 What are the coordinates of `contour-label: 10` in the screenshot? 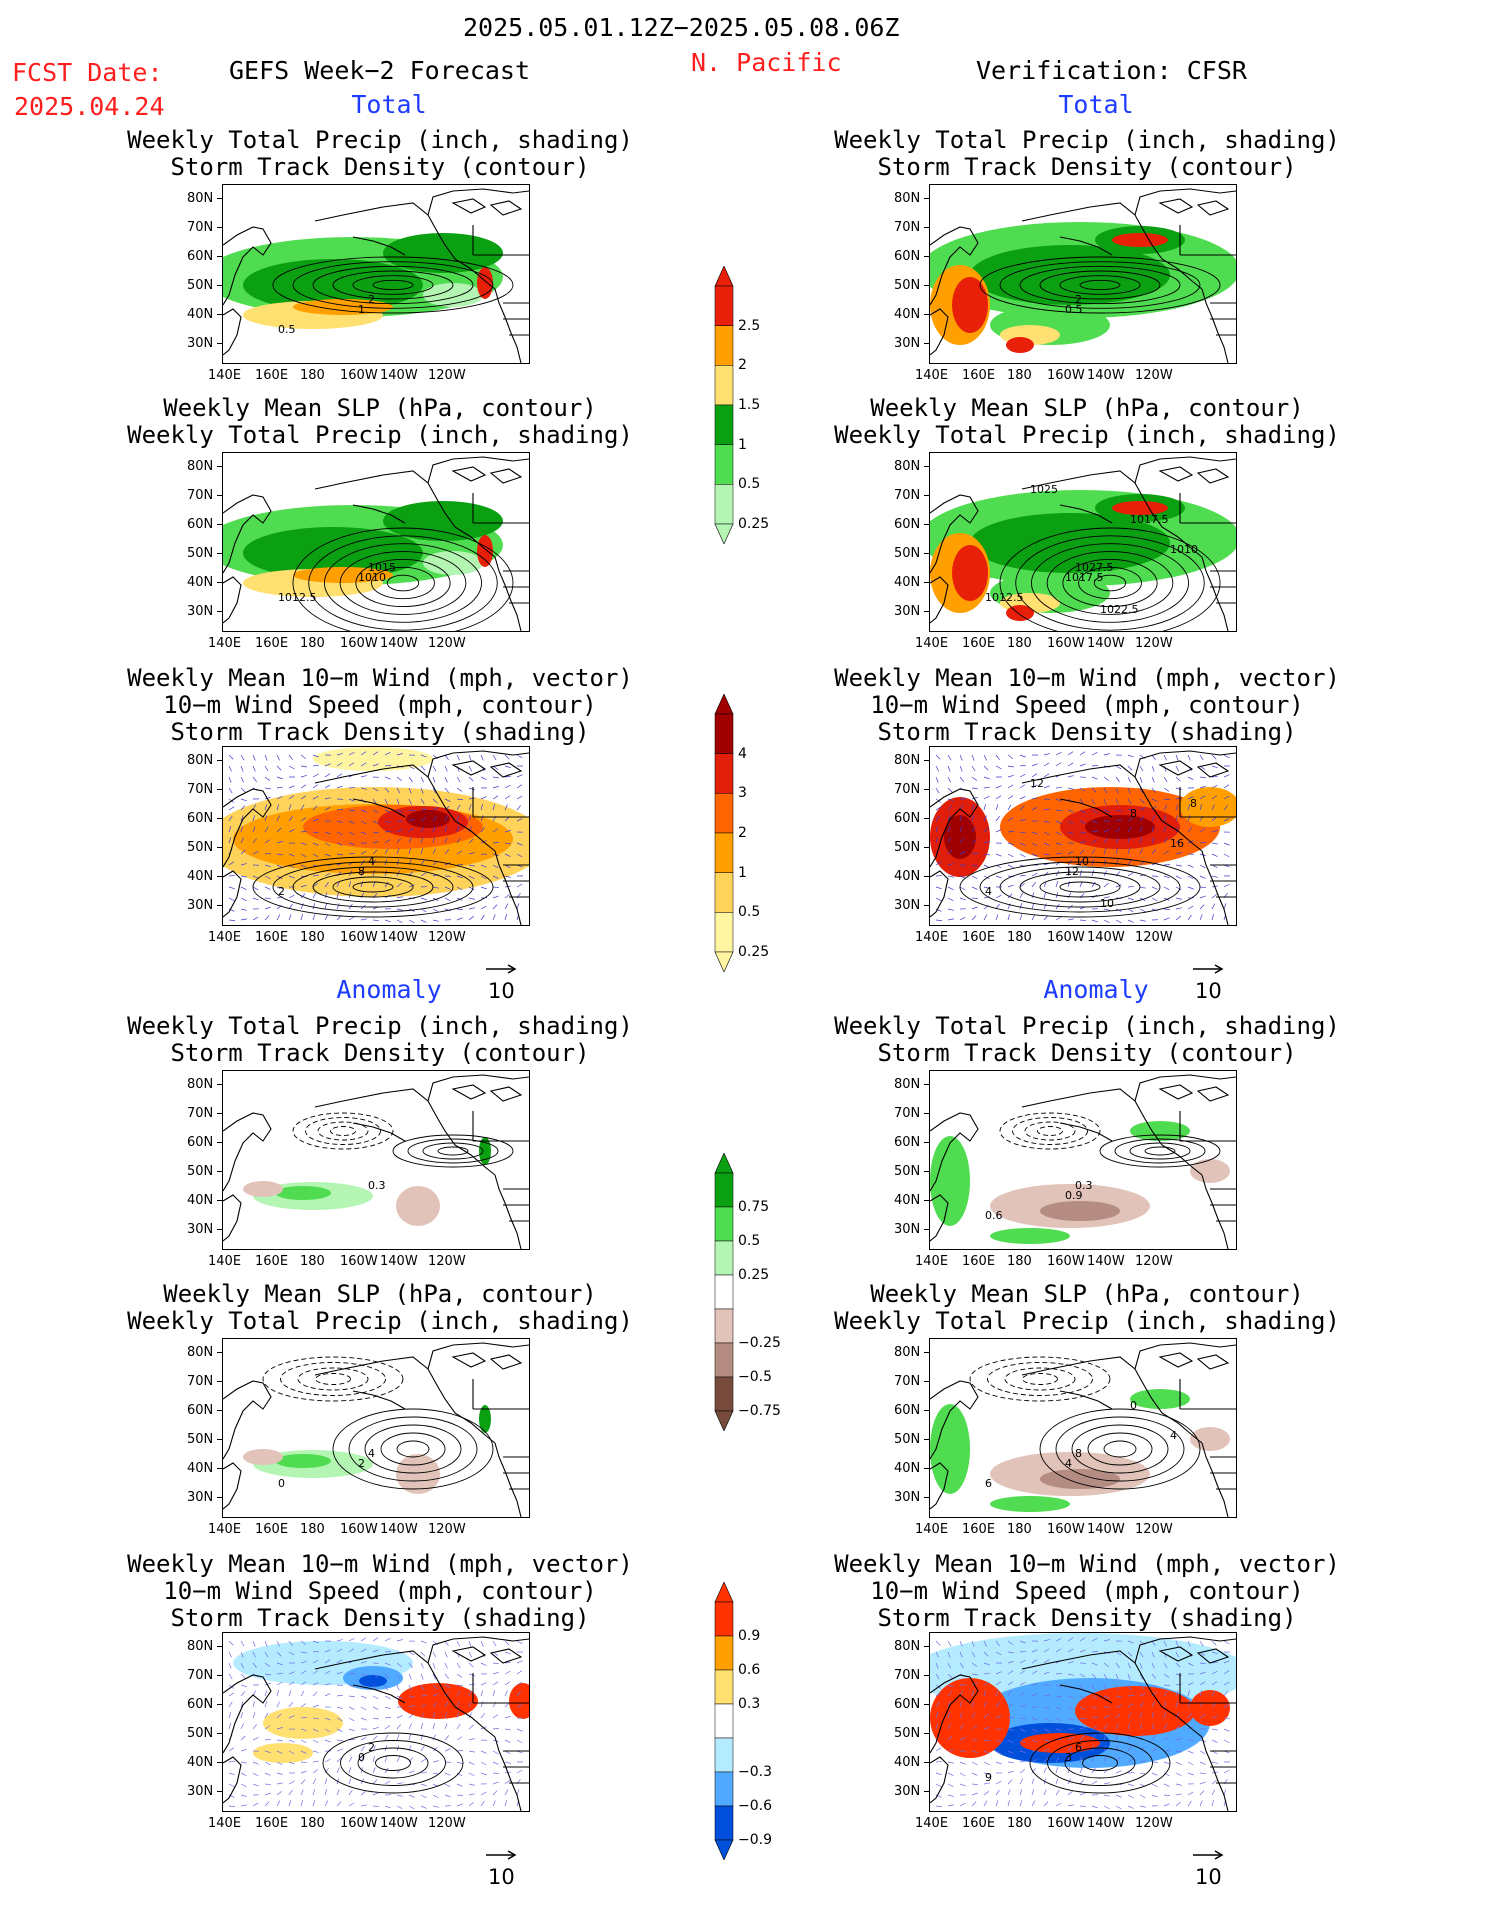 It's located at (1107, 903).